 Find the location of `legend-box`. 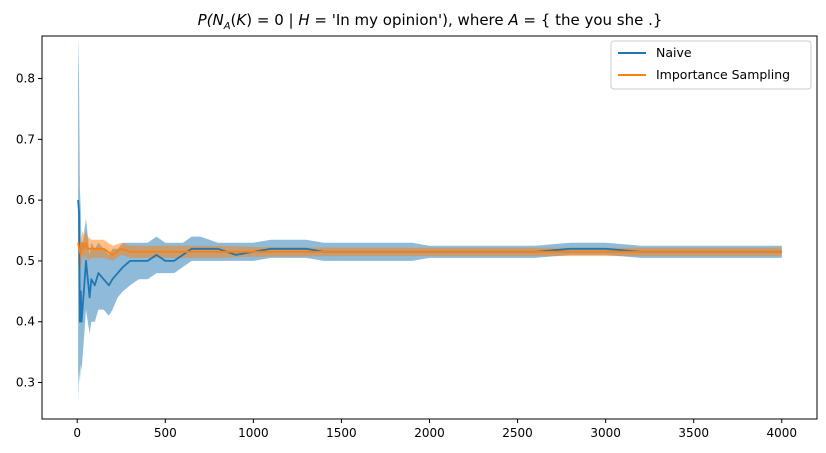

legend-box is located at coordinates (711, 65).